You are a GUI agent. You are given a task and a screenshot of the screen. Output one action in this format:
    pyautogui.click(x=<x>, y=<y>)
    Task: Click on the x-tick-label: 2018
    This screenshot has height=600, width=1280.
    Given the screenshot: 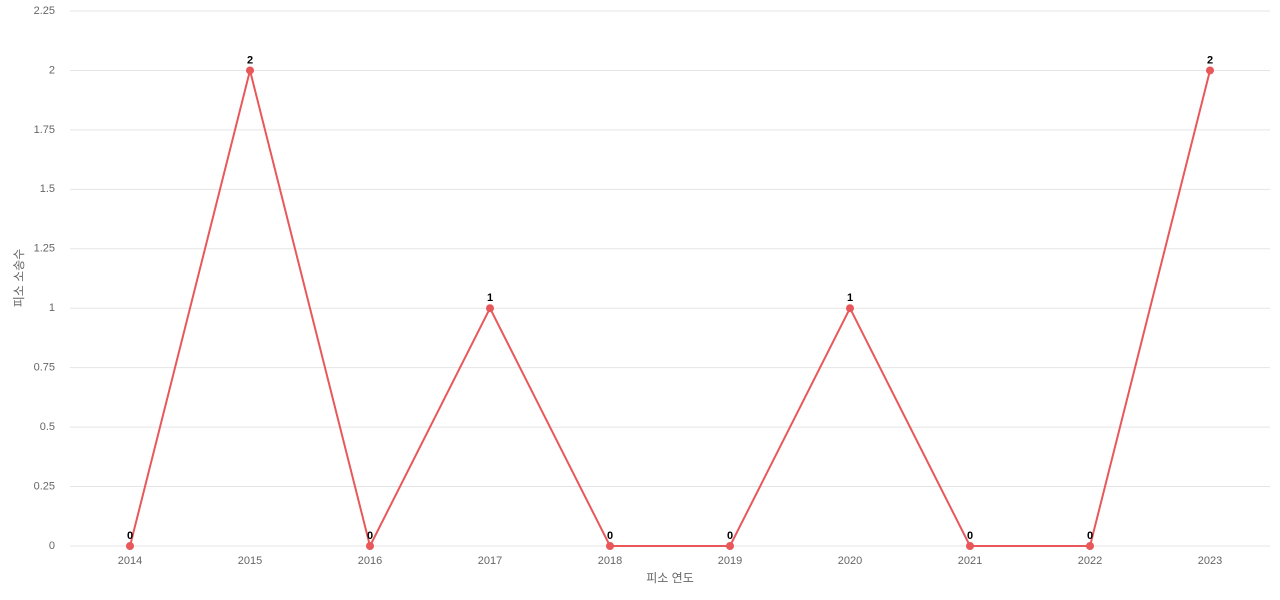 What is the action you would take?
    pyautogui.click(x=610, y=561)
    